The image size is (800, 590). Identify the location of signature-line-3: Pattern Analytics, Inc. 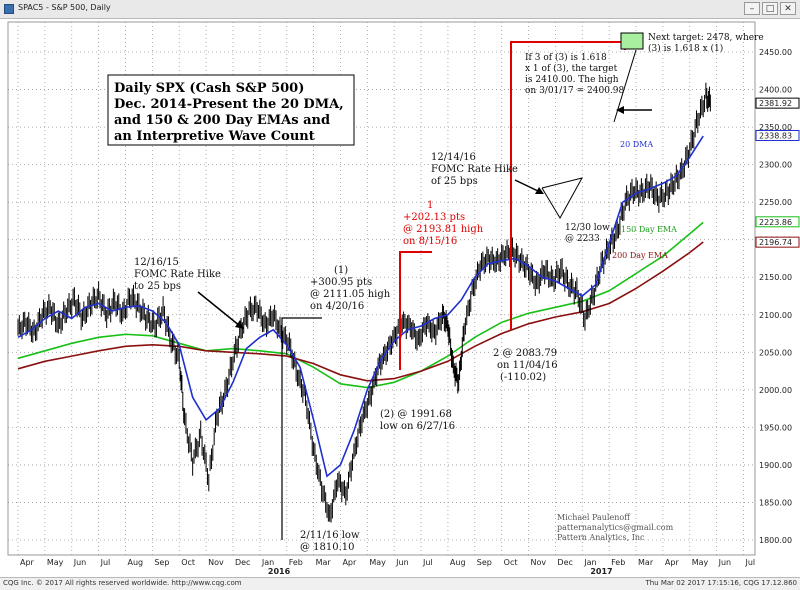
(601, 537).